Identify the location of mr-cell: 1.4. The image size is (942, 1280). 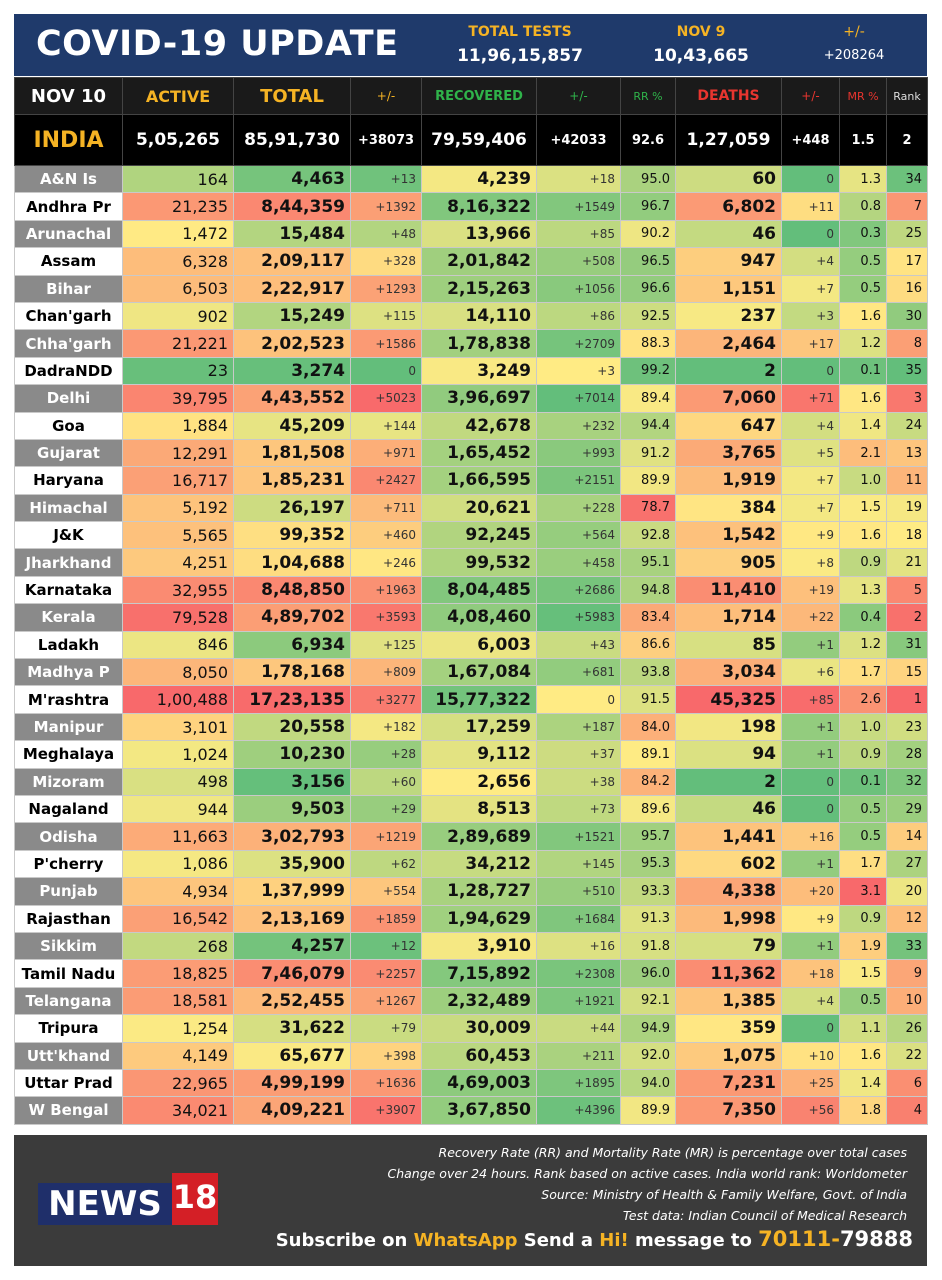
(863, 1083).